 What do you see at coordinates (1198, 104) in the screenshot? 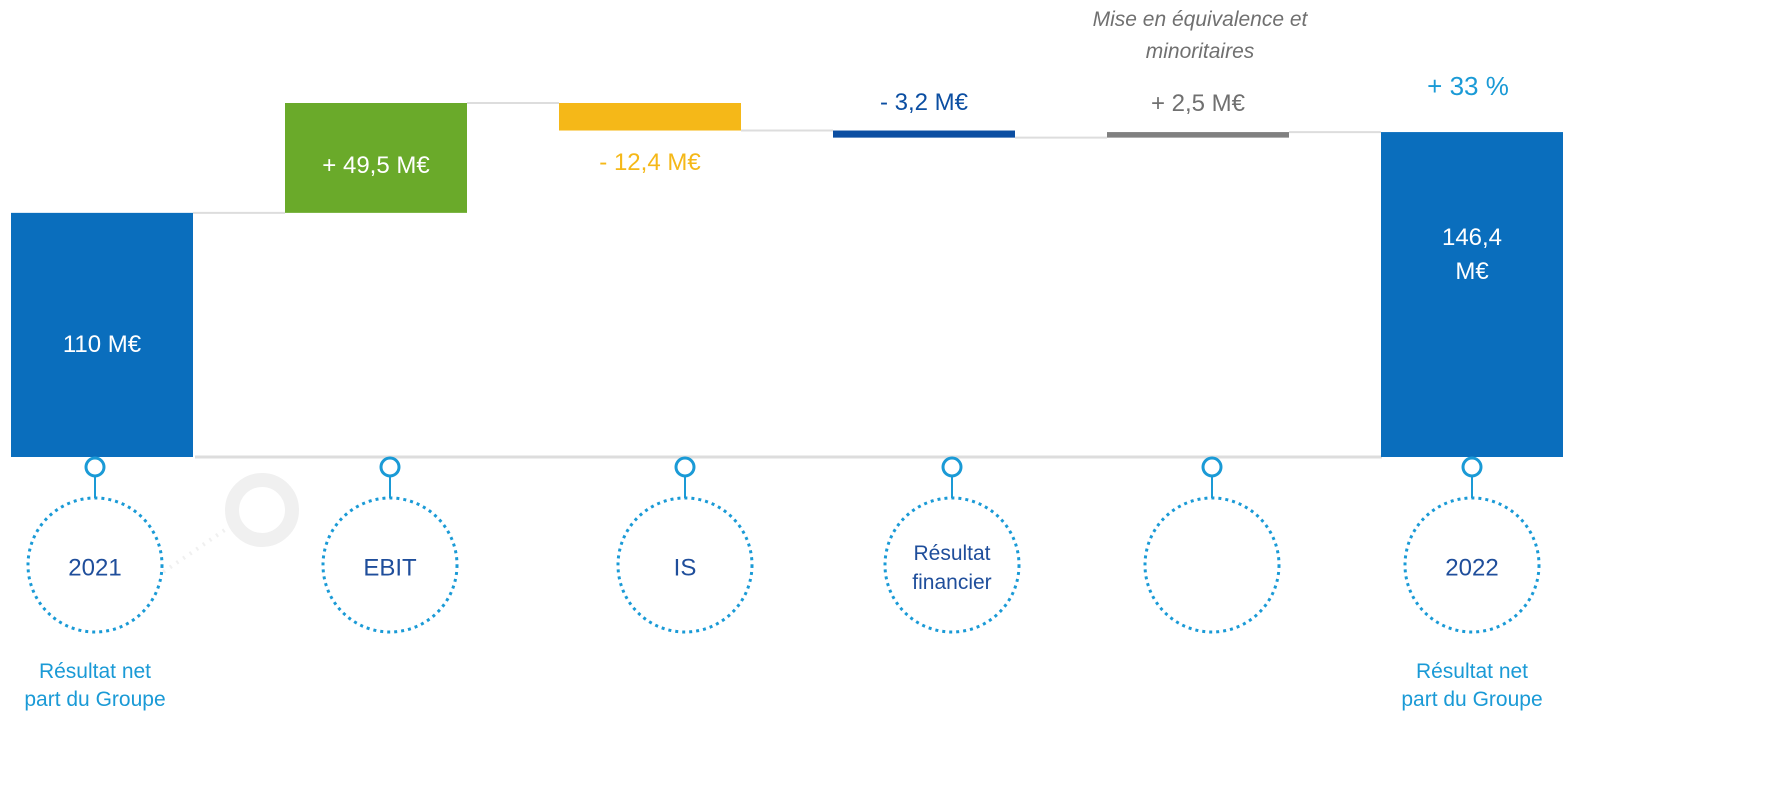
I see `value-label: + 2,5 M€` at bounding box center [1198, 104].